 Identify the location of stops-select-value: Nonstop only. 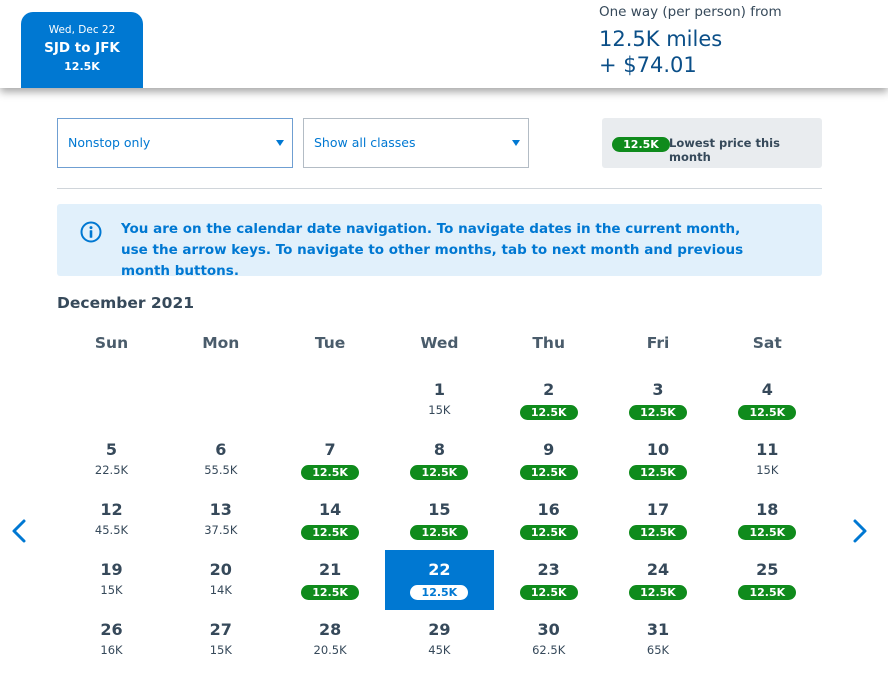
(109, 142).